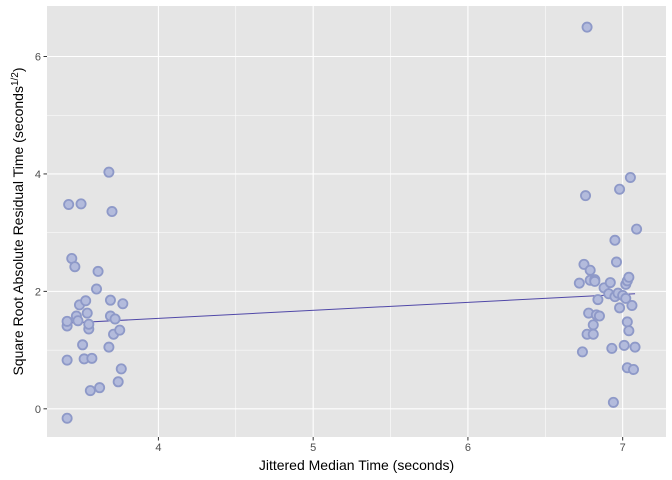 The image size is (672, 480). What do you see at coordinates (15, 79) in the screenshot?
I see `y-axis-title-superscript: 1/2` at bounding box center [15, 79].